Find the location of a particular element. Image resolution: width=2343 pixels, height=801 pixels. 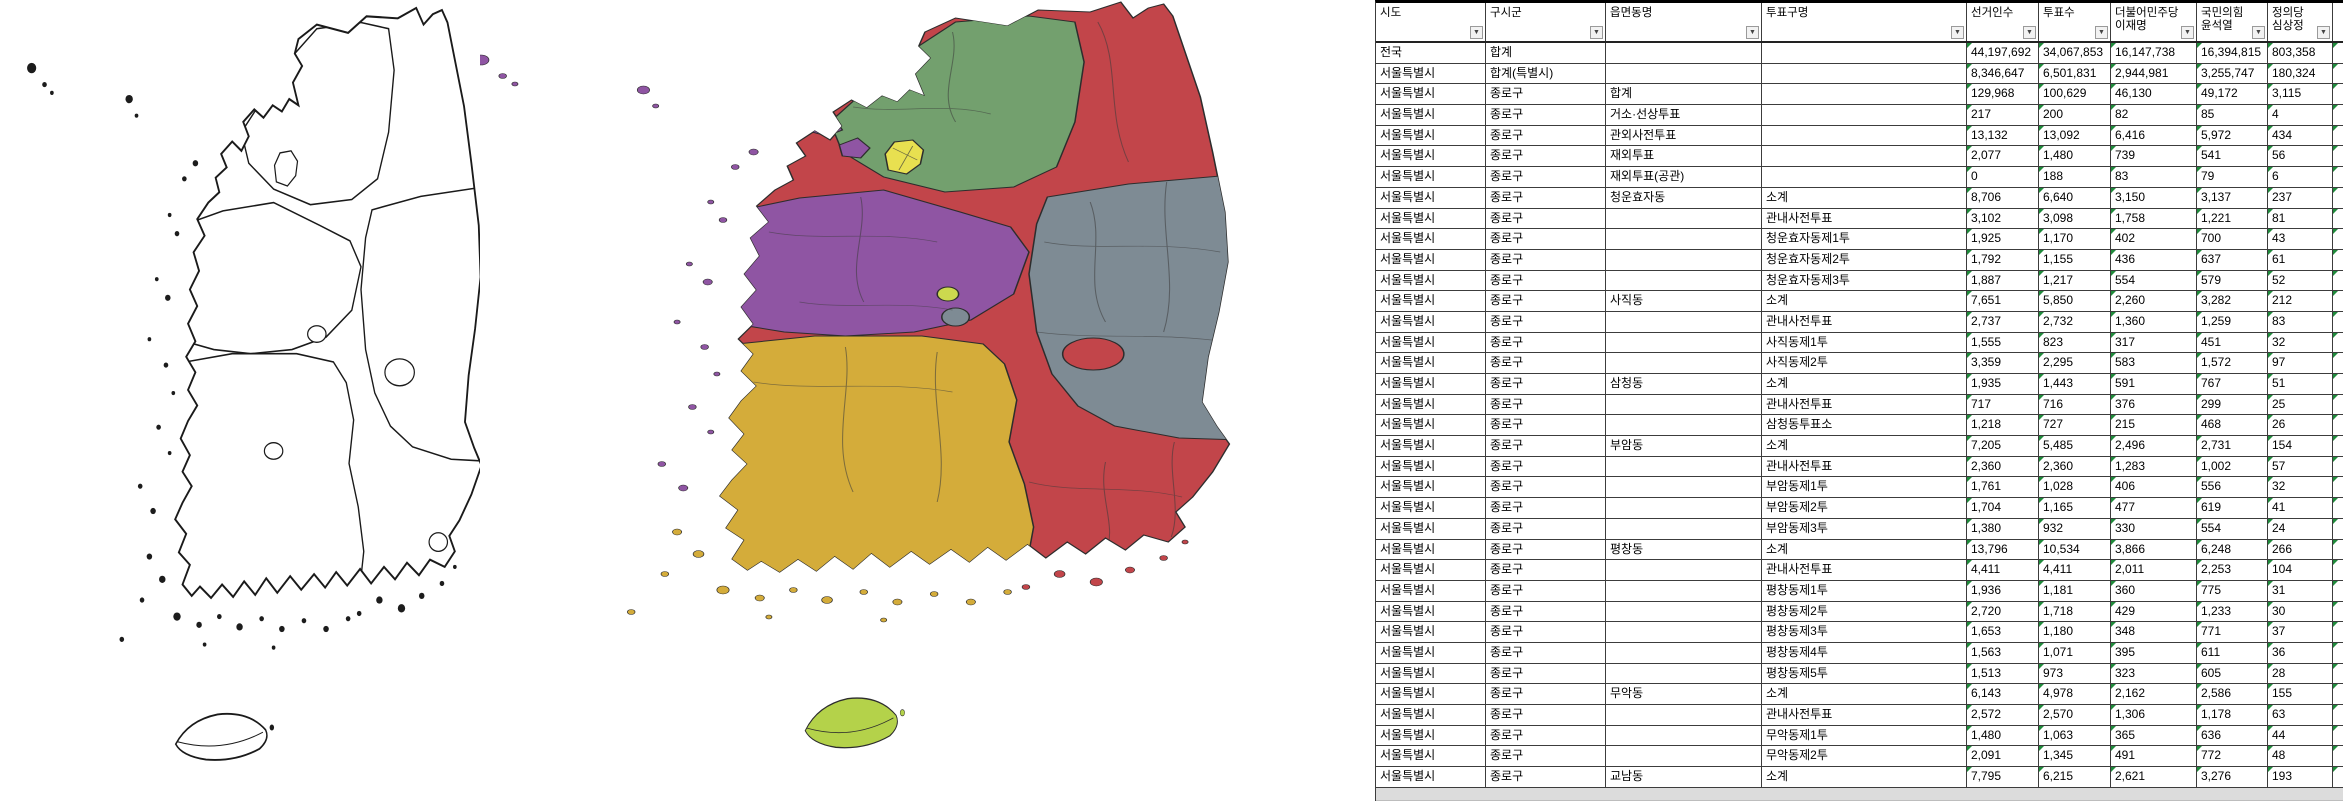

number-cell: 25 is located at coordinates (2300, 404).